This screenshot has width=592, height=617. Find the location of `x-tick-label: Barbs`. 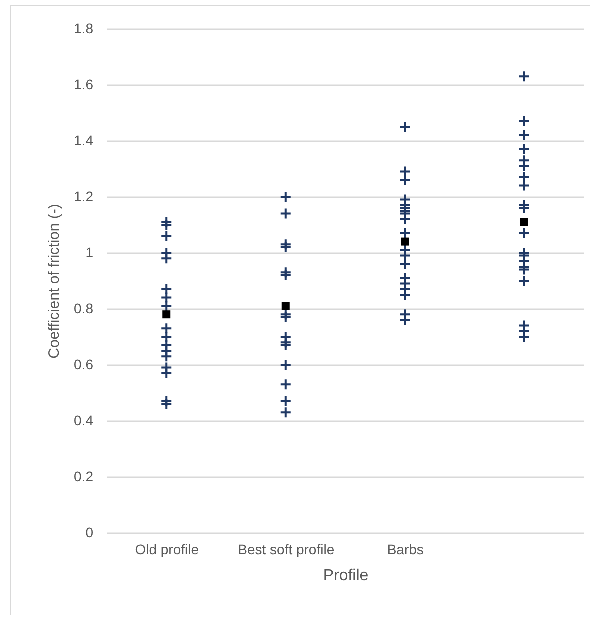

x-tick-label: Barbs is located at coordinates (405, 550).